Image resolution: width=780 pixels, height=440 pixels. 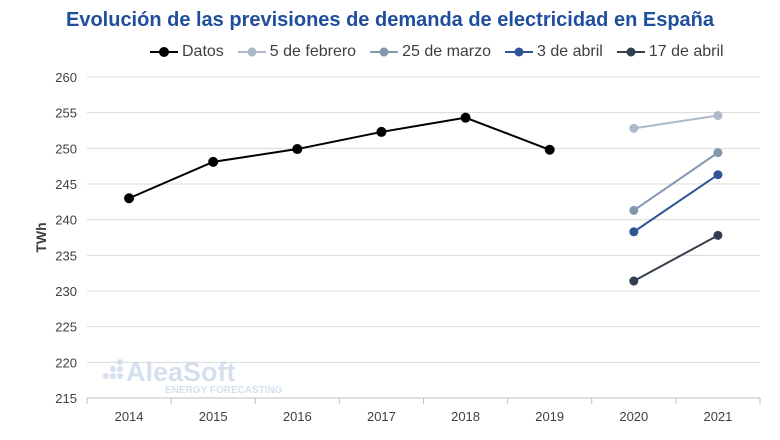 I want to click on legend-label: 3 de abril, so click(x=570, y=51).